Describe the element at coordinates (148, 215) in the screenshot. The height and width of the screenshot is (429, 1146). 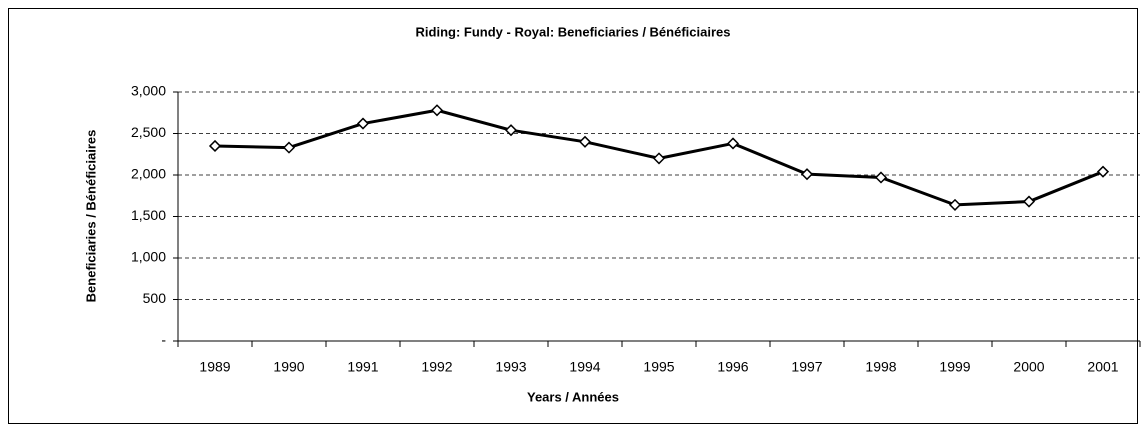
I see `y-tick-label: 1,500` at that location.